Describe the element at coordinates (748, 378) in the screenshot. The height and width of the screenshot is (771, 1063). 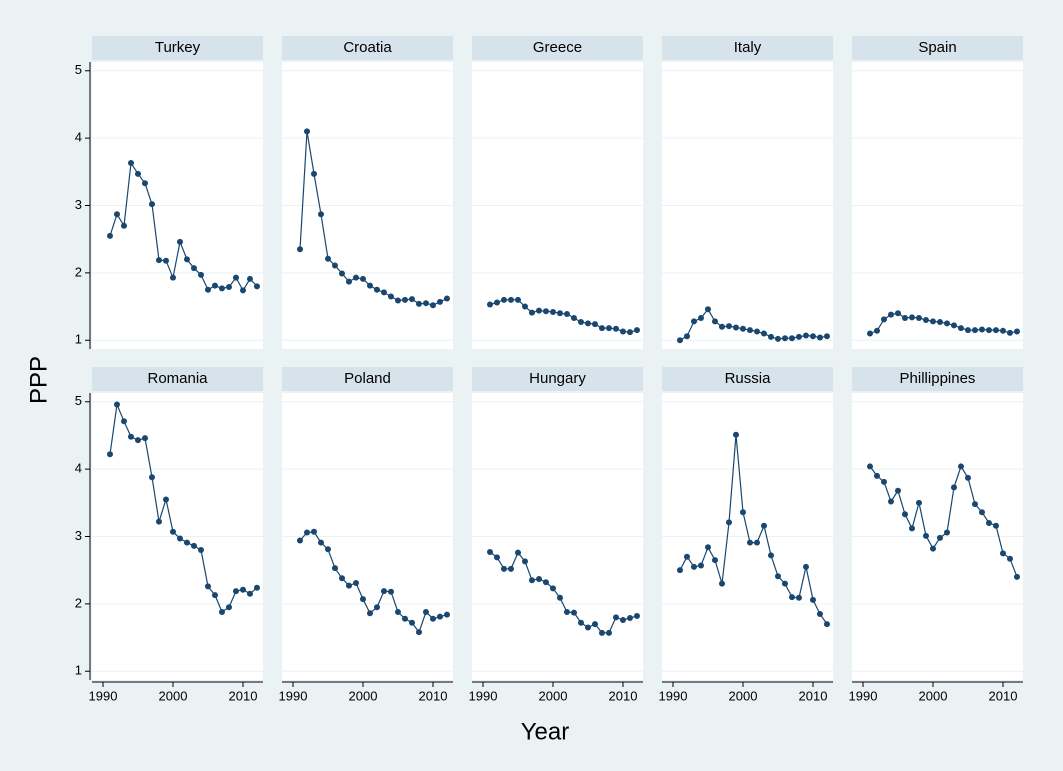
I see `panel-title: Russia` at that location.